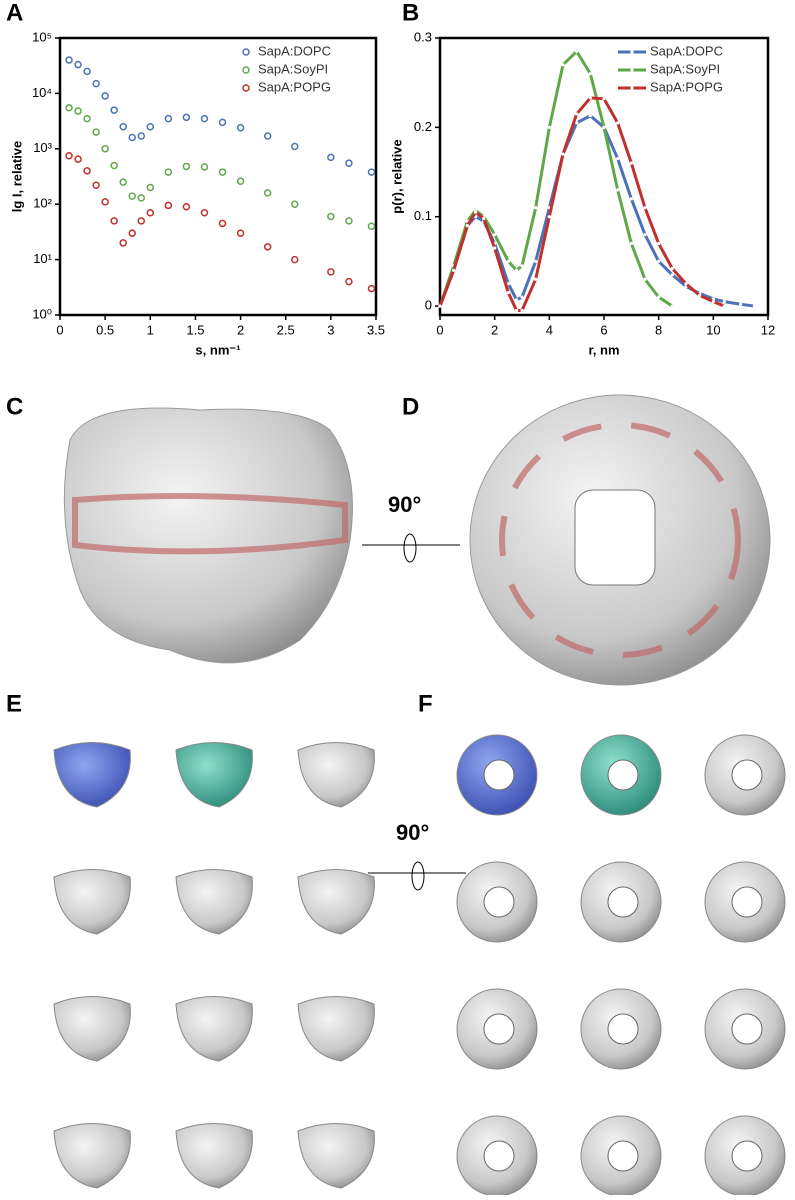 The width and height of the screenshot is (795, 1200). I want to click on y-axis-label: lg I, relative, so click(16, 177).